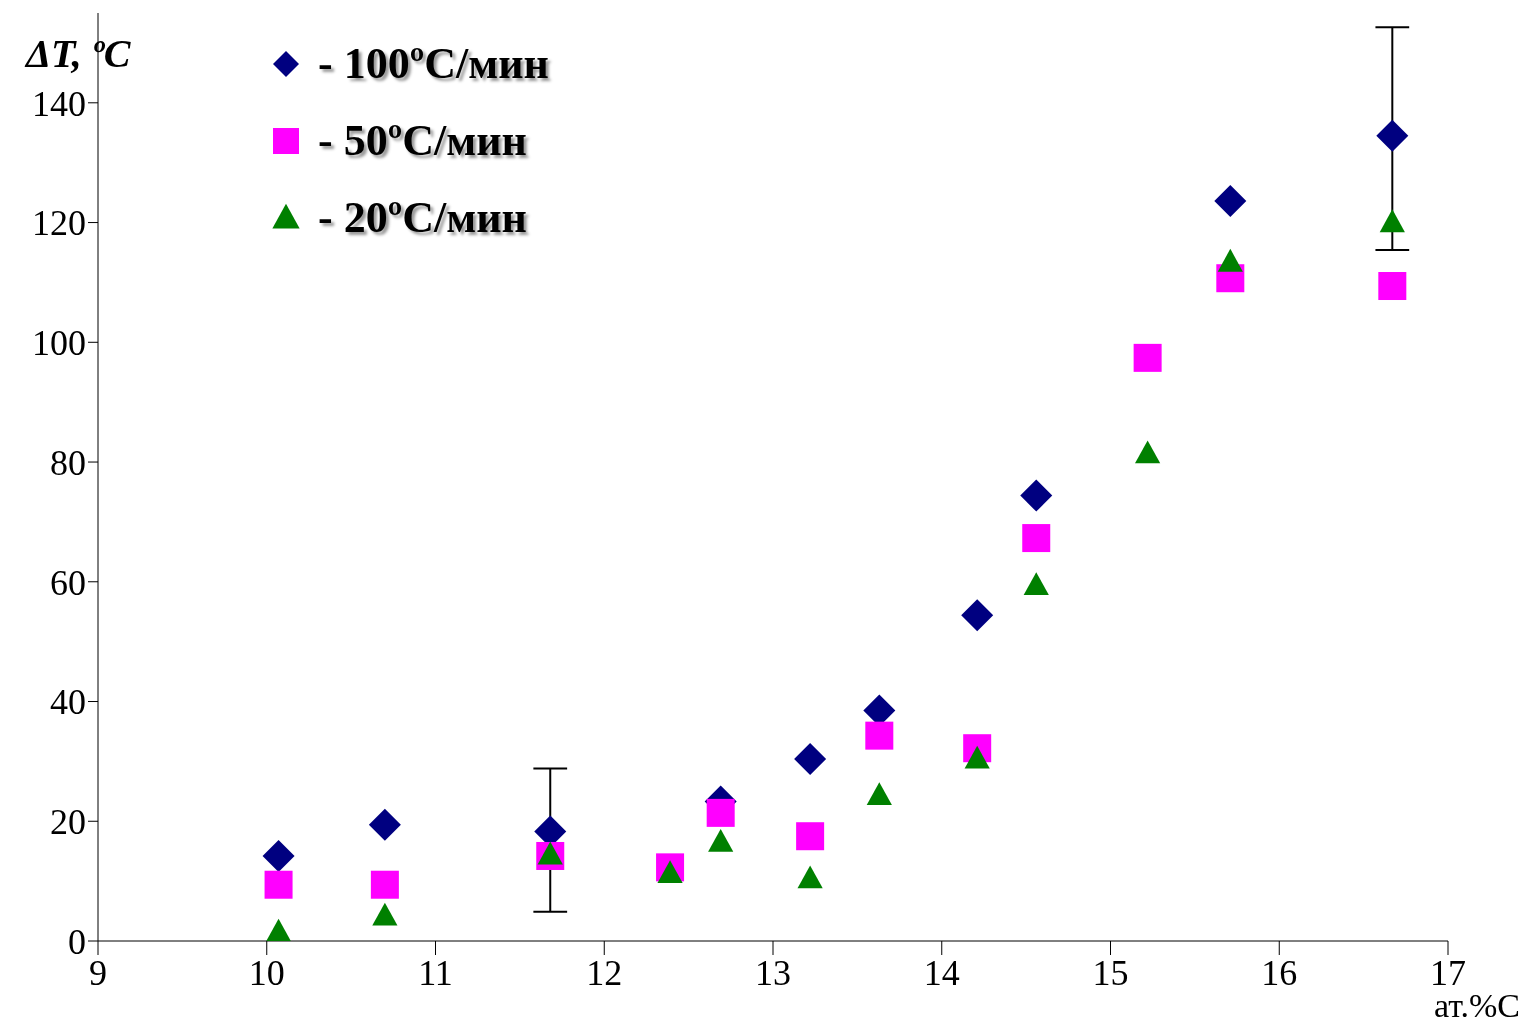  What do you see at coordinates (604, 972) in the screenshot?
I see `x-tick-label: 12` at bounding box center [604, 972].